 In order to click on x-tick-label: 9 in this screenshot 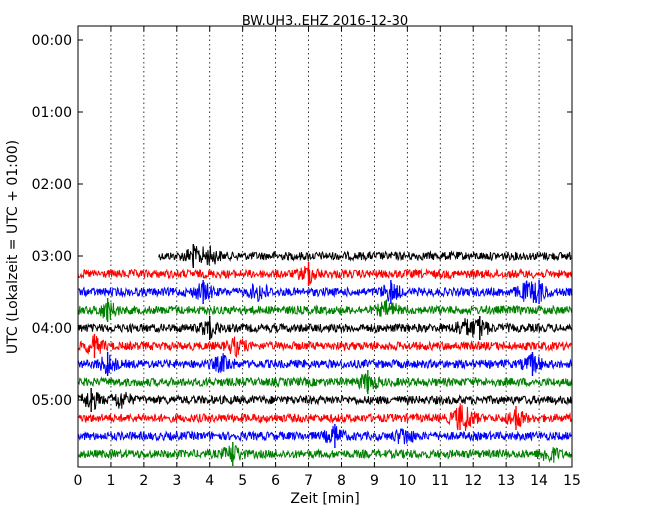, I will do `click(374, 481)`.